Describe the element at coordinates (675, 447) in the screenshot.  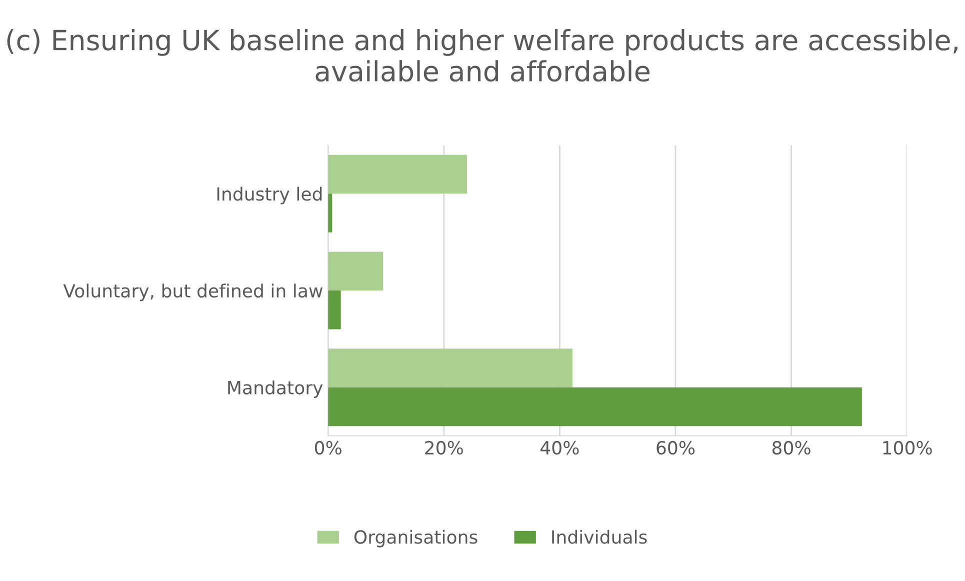
I see `x-tick-label: 60%` at that location.